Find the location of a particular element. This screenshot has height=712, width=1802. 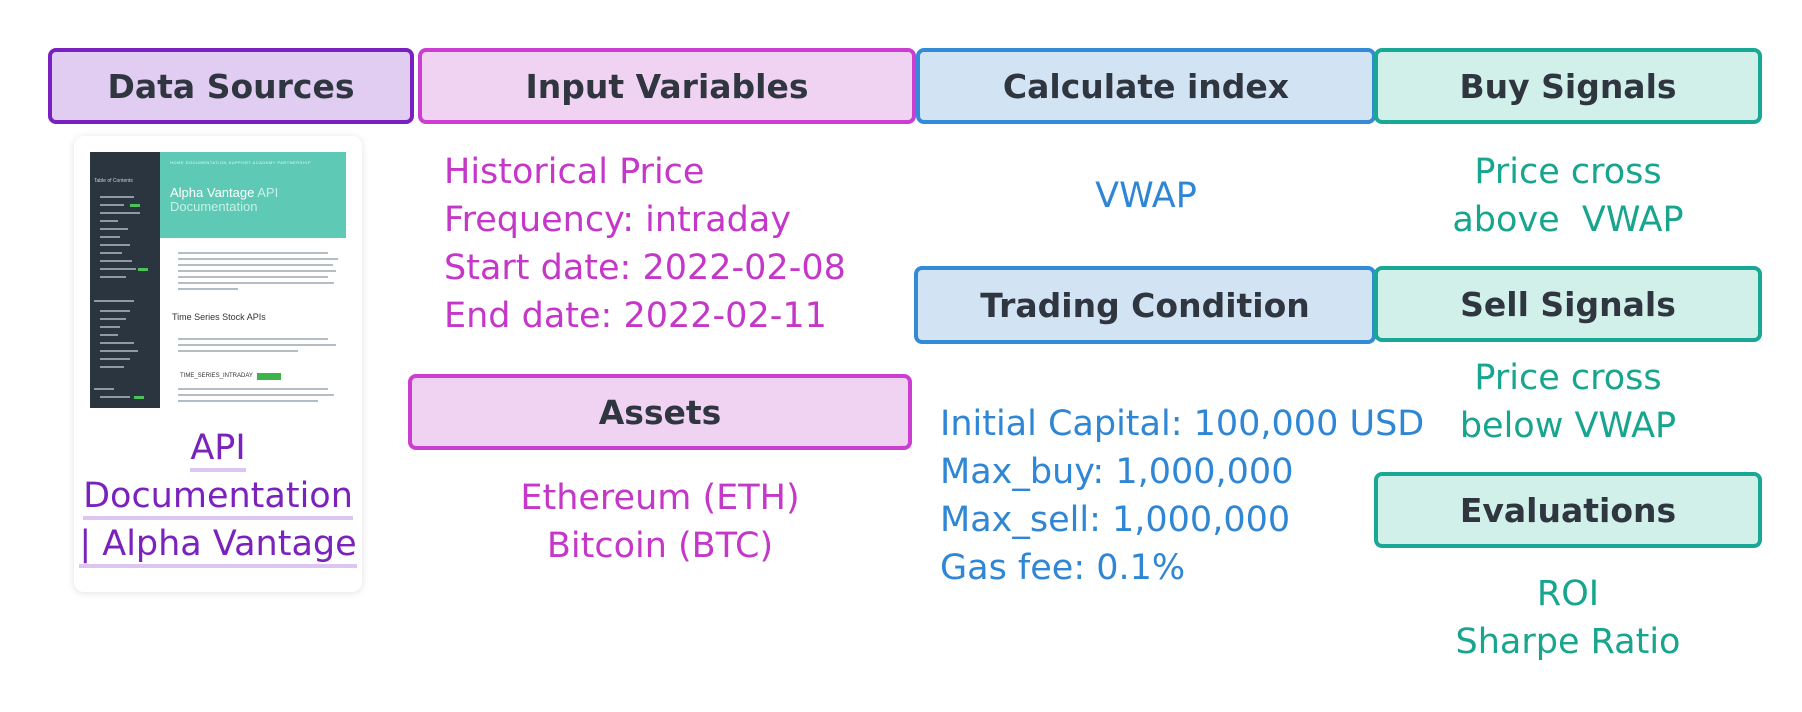

evaluations-title: Evaluations is located at coordinates (1568, 510).